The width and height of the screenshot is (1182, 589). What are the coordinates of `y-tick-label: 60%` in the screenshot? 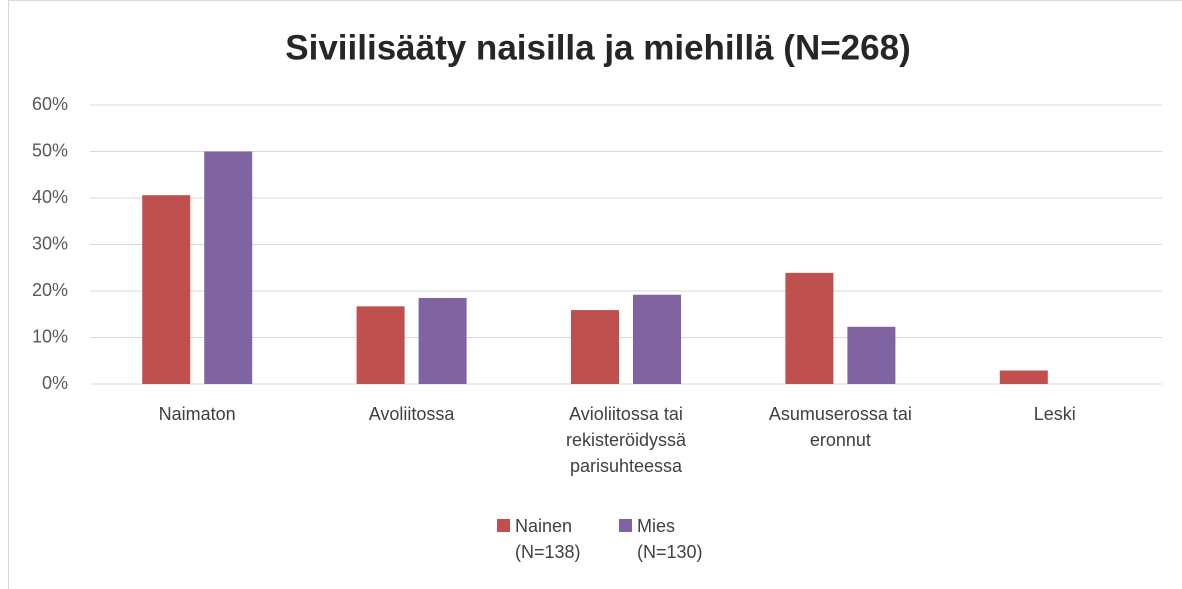 It's located at (50, 104).